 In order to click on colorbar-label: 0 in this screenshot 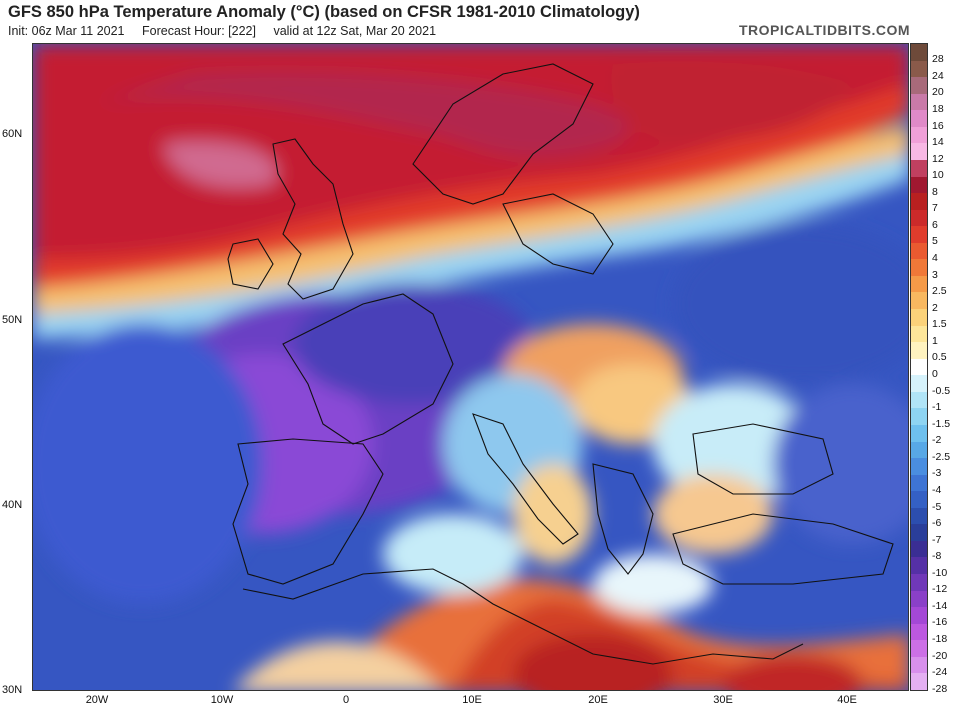, I will do `click(935, 374)`.